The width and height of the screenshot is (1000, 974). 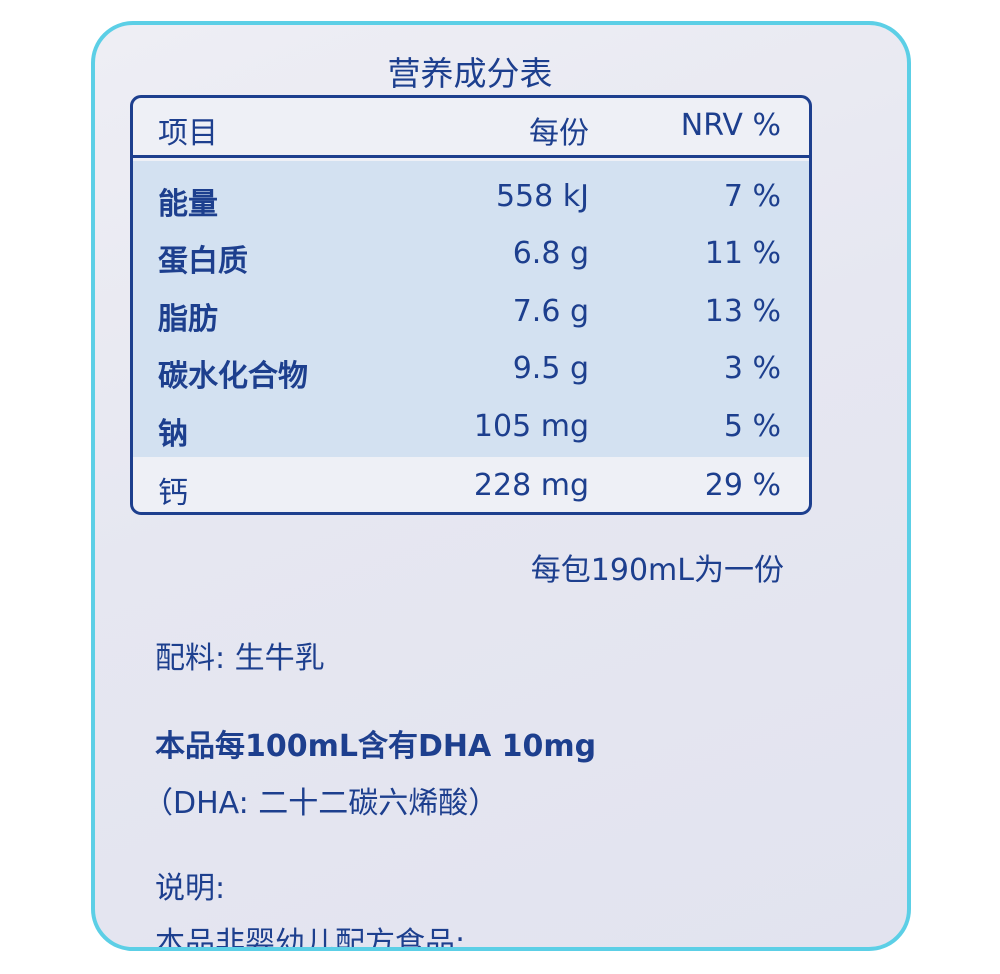 What do you see at coordinates (173, 434) in the screenshot?
I see `row-item: 钠` at bounding box center [173, 434].